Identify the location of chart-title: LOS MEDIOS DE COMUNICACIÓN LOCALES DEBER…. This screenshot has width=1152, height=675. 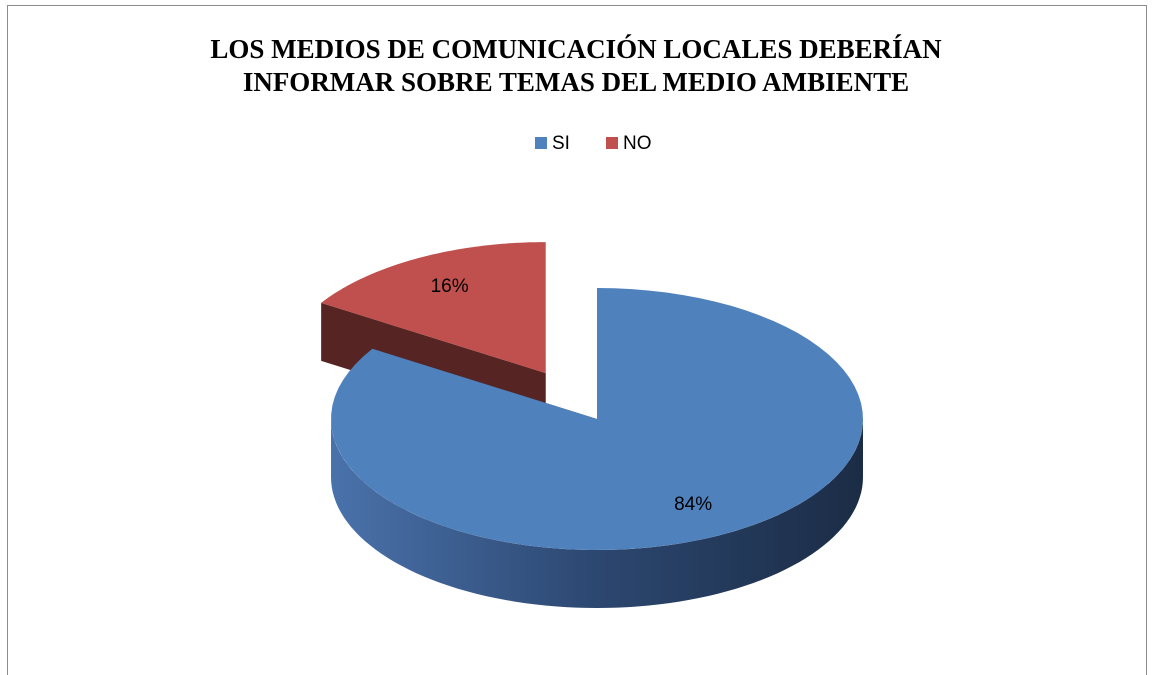
(576, 65).